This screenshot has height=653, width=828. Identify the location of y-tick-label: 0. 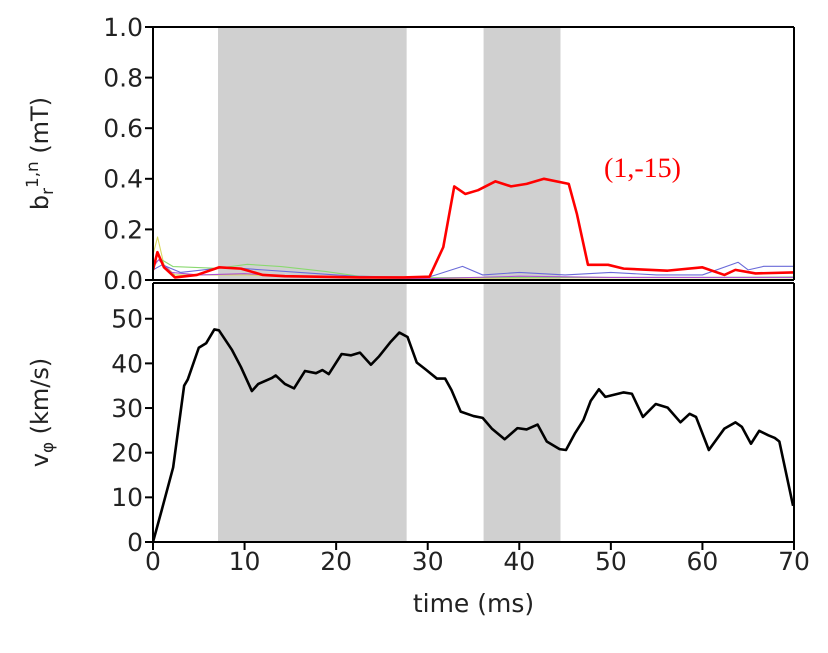
(135, 542).